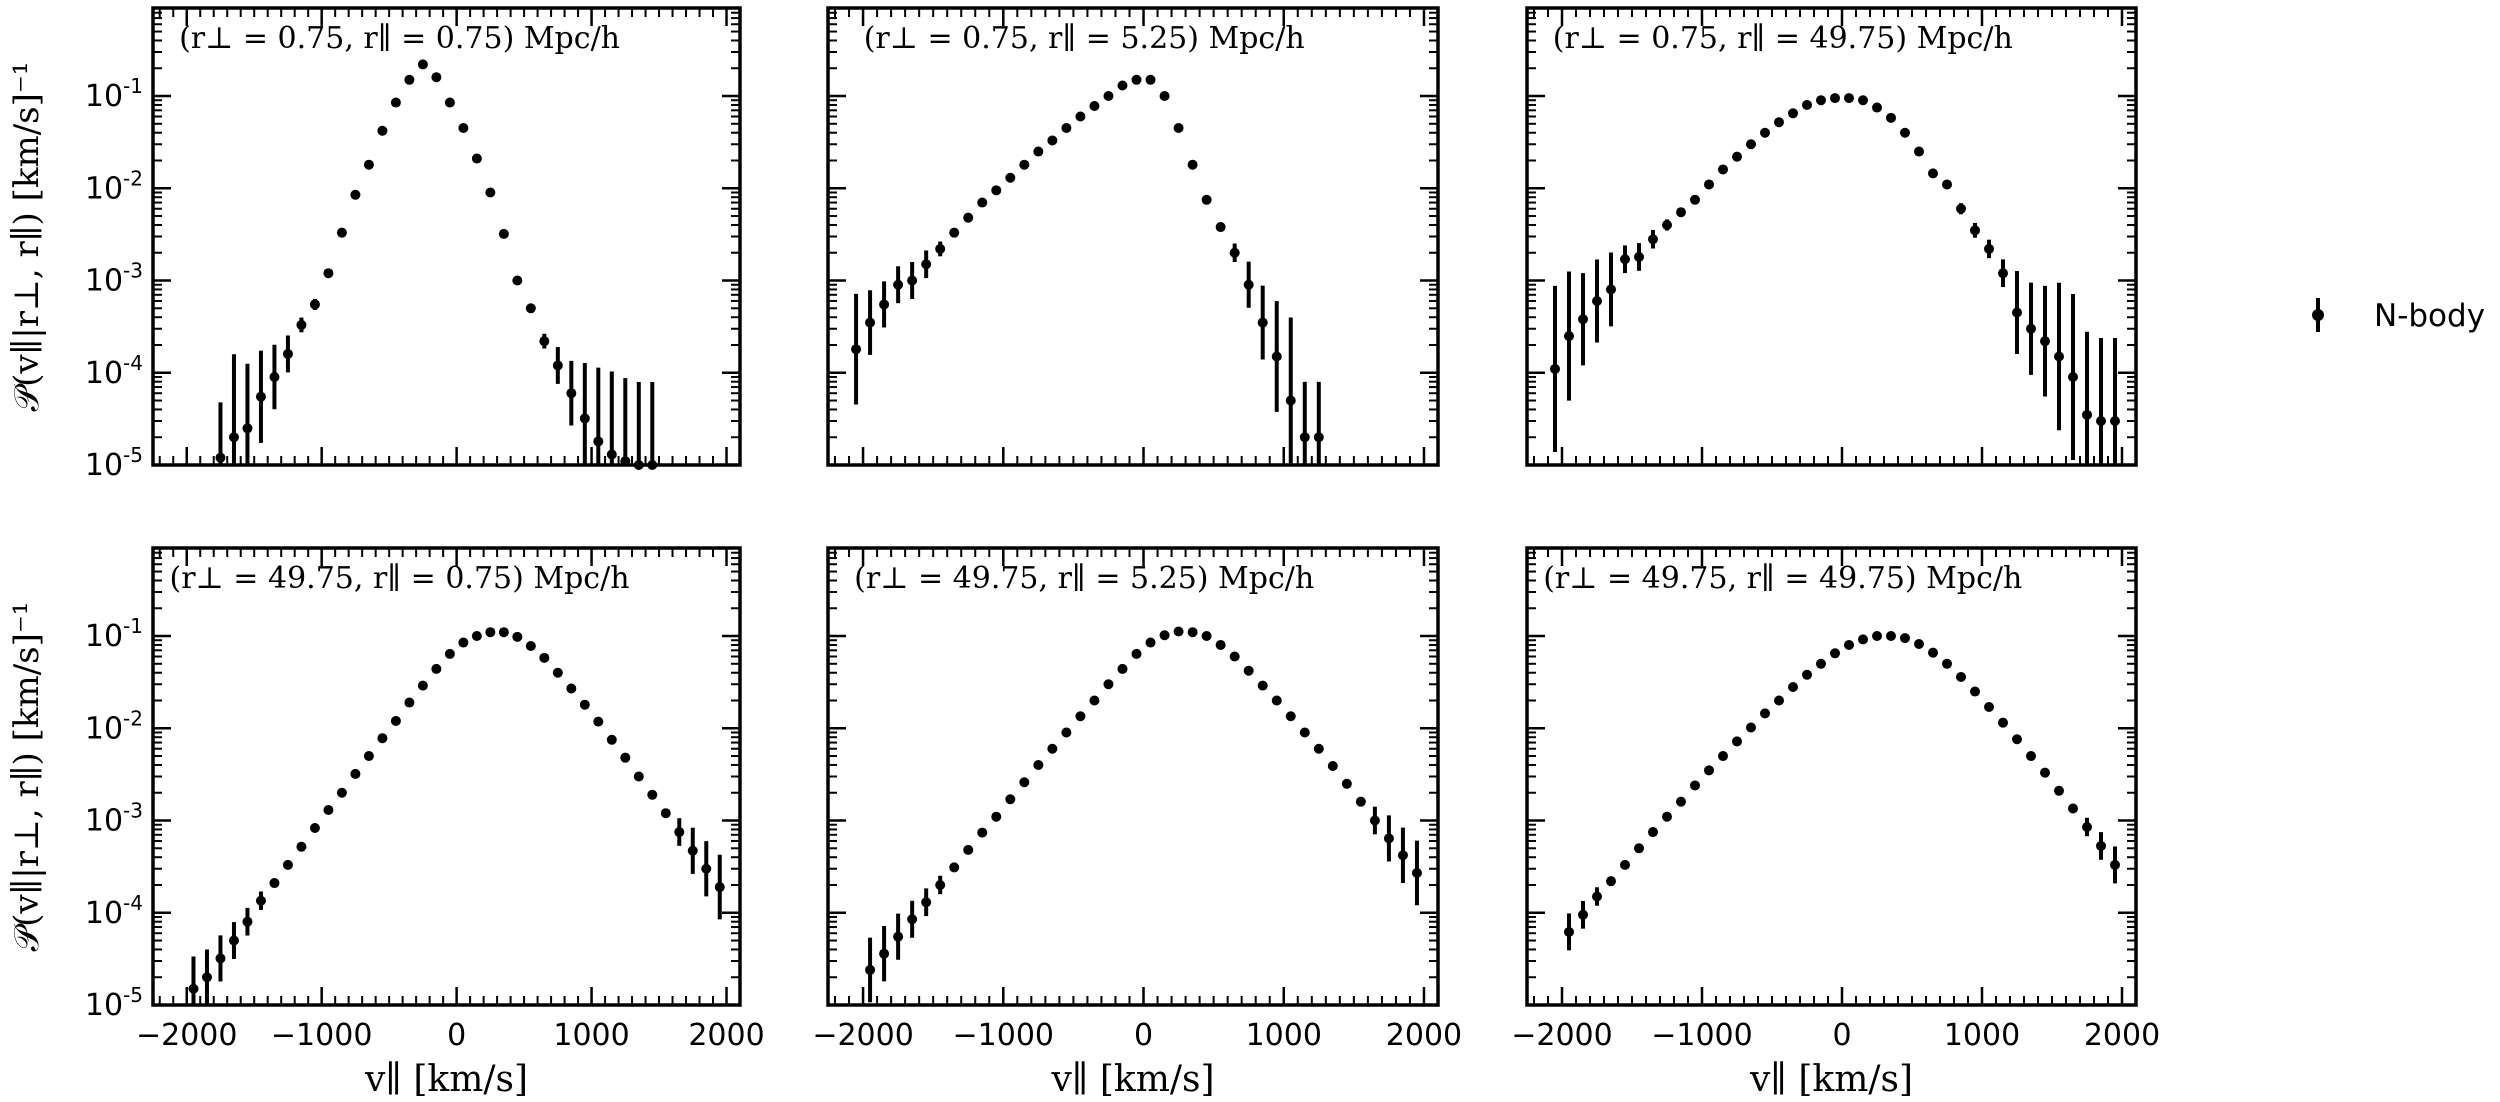  Describe the element at coordinates (1783, 38) in the screenshot. I see `panel-title: (r⊥ = 0.75, r∥ = 49.75) Mpc/h` at that location.